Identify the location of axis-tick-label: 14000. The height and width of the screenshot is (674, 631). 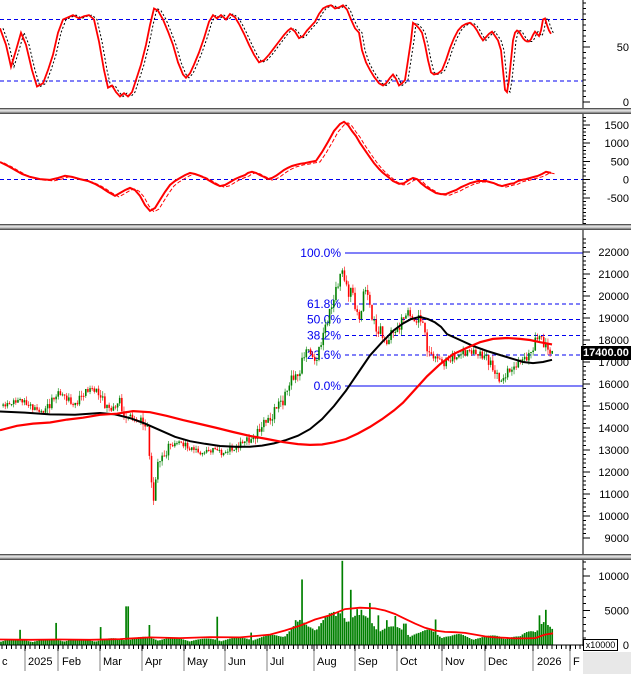
(613, 429).